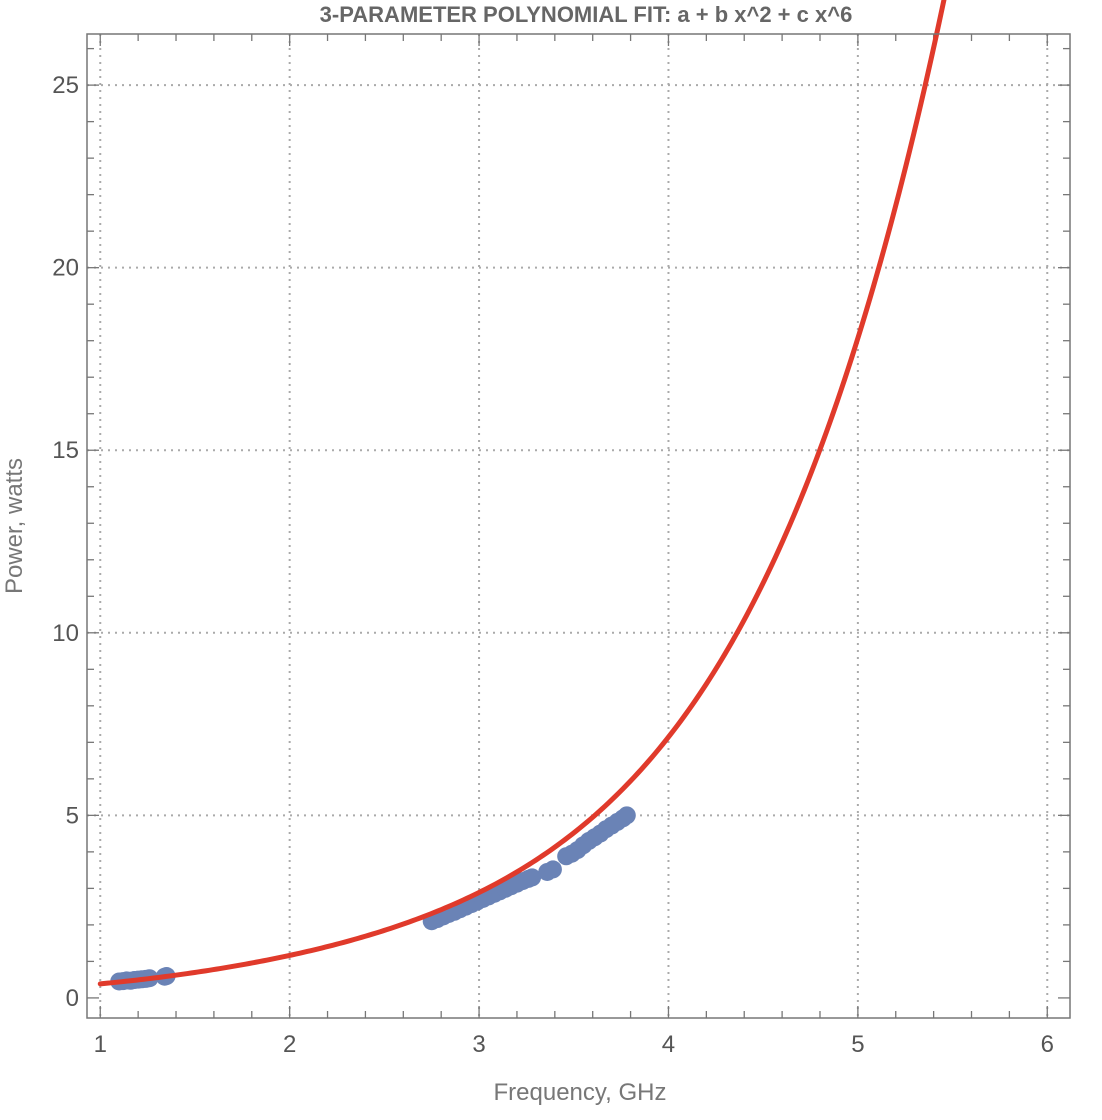  Describe the element at coordinates (1047, 1044) in the screenshot. I see `x-tick-label: 6` at that location.